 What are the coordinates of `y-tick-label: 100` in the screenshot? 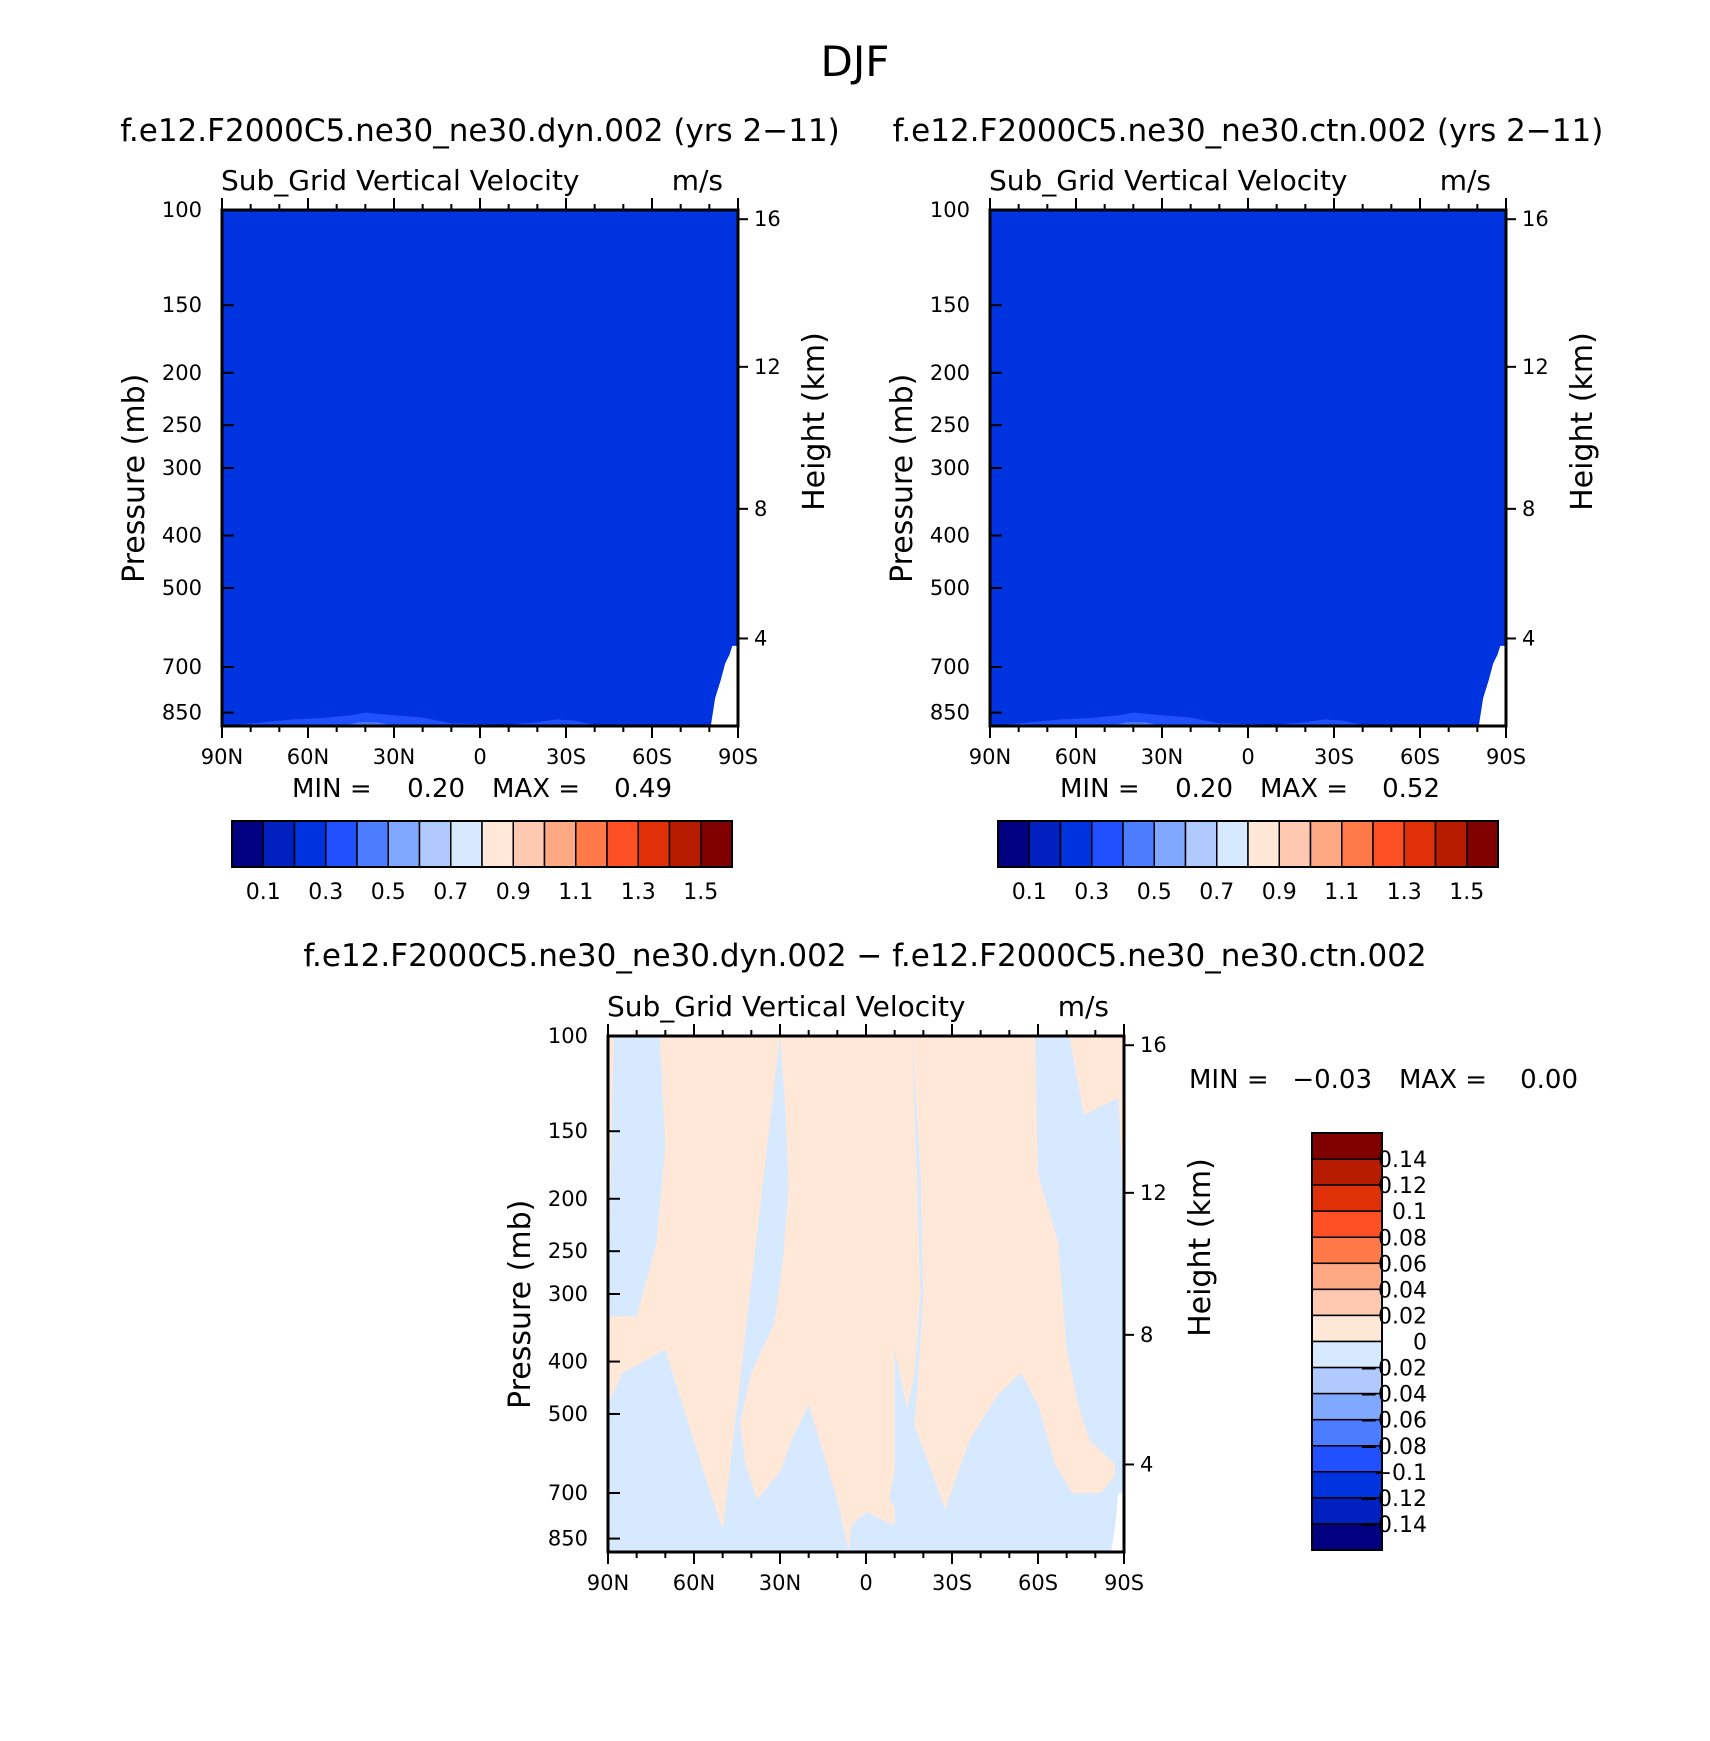 It's located at (568, 1036).